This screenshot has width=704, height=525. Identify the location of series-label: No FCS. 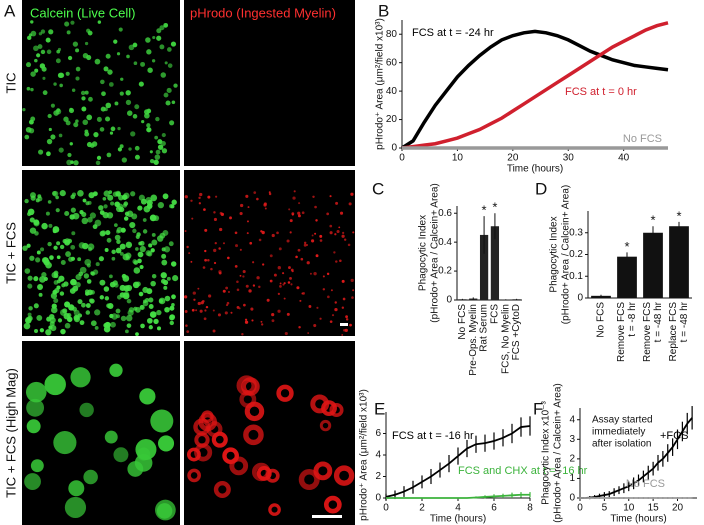
(642, 139).